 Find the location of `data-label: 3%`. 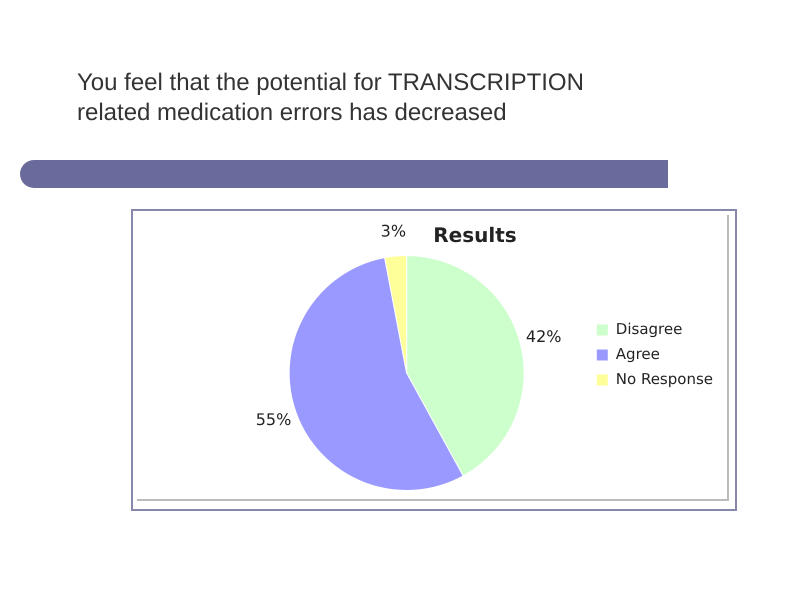

data-label: 3% is located at coordinates (393, 230).